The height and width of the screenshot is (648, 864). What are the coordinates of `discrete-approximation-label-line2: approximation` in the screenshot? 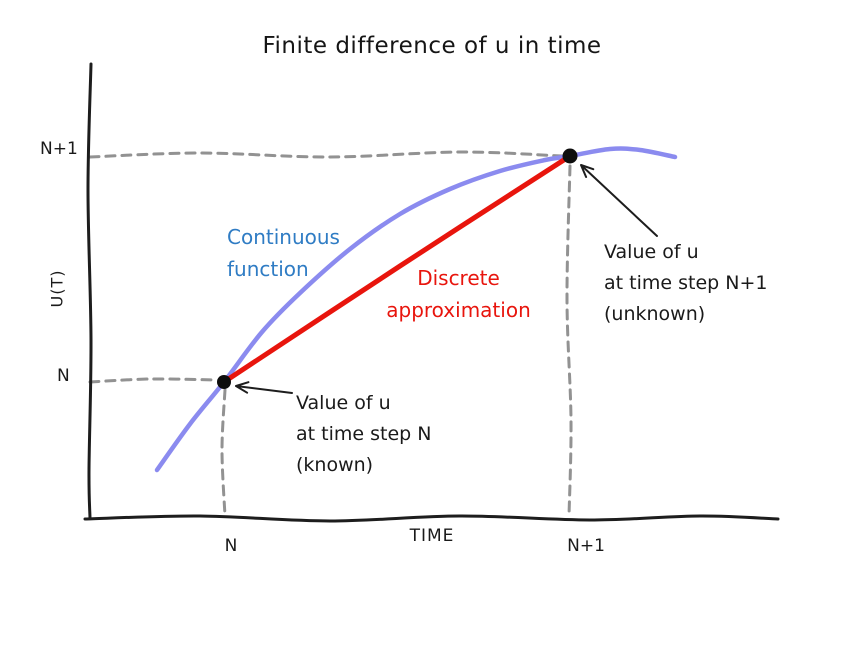 It's located at (458, 310).